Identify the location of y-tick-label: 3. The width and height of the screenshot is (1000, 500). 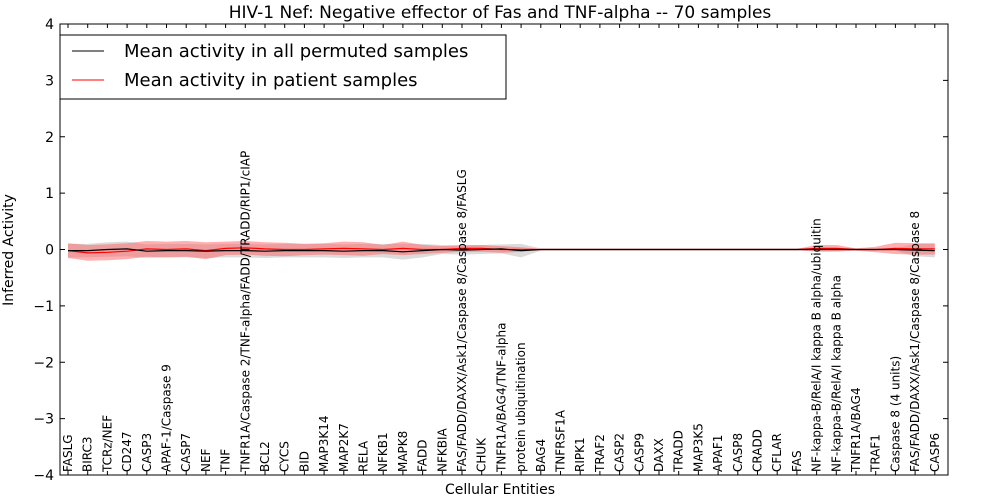
(49, 81).